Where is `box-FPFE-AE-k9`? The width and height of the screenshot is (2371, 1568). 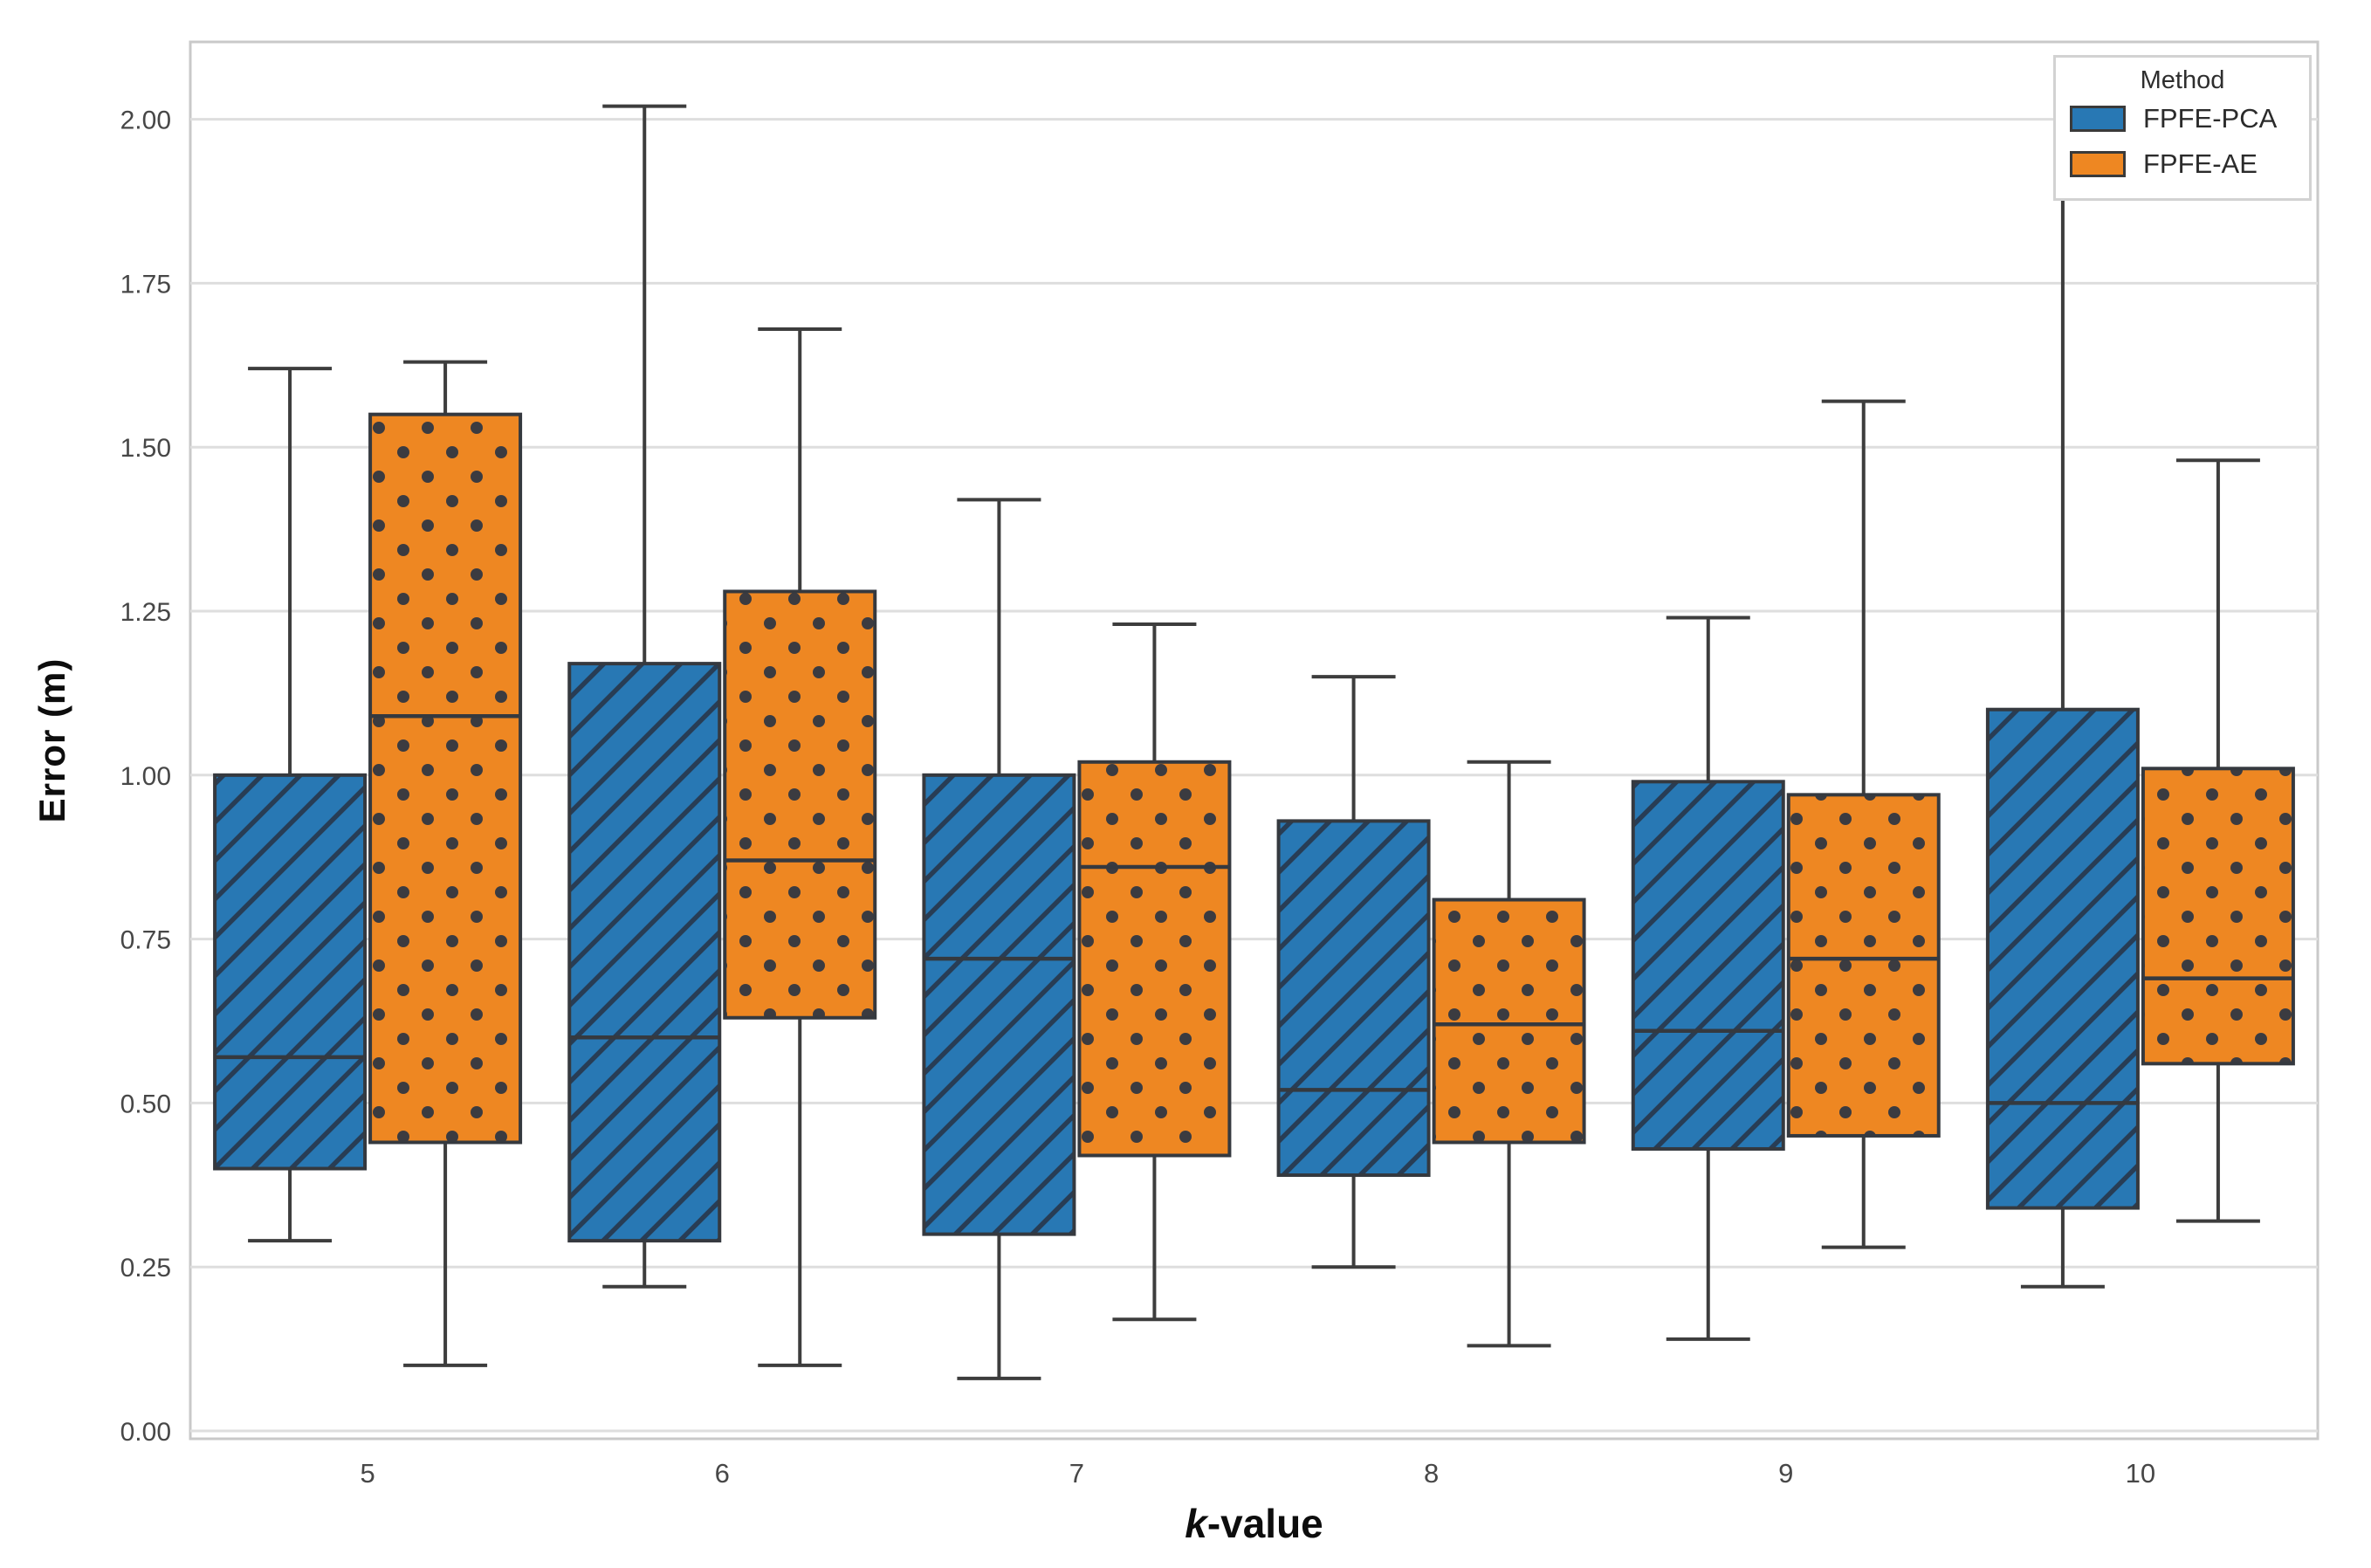 box-FPFE-AE-k9 is located at coordinates (1863, 824).